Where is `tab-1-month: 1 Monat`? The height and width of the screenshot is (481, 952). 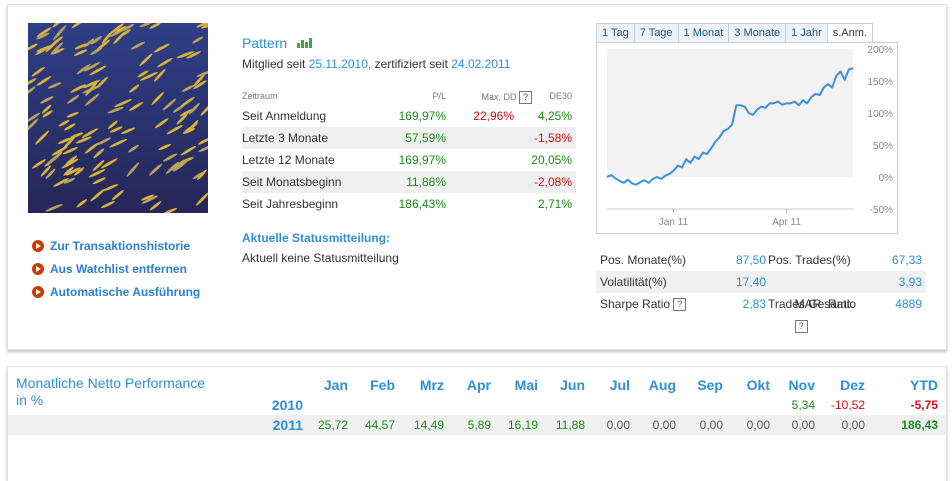
tab-1-month: 1 Monat is located at coordinates (703, 33).